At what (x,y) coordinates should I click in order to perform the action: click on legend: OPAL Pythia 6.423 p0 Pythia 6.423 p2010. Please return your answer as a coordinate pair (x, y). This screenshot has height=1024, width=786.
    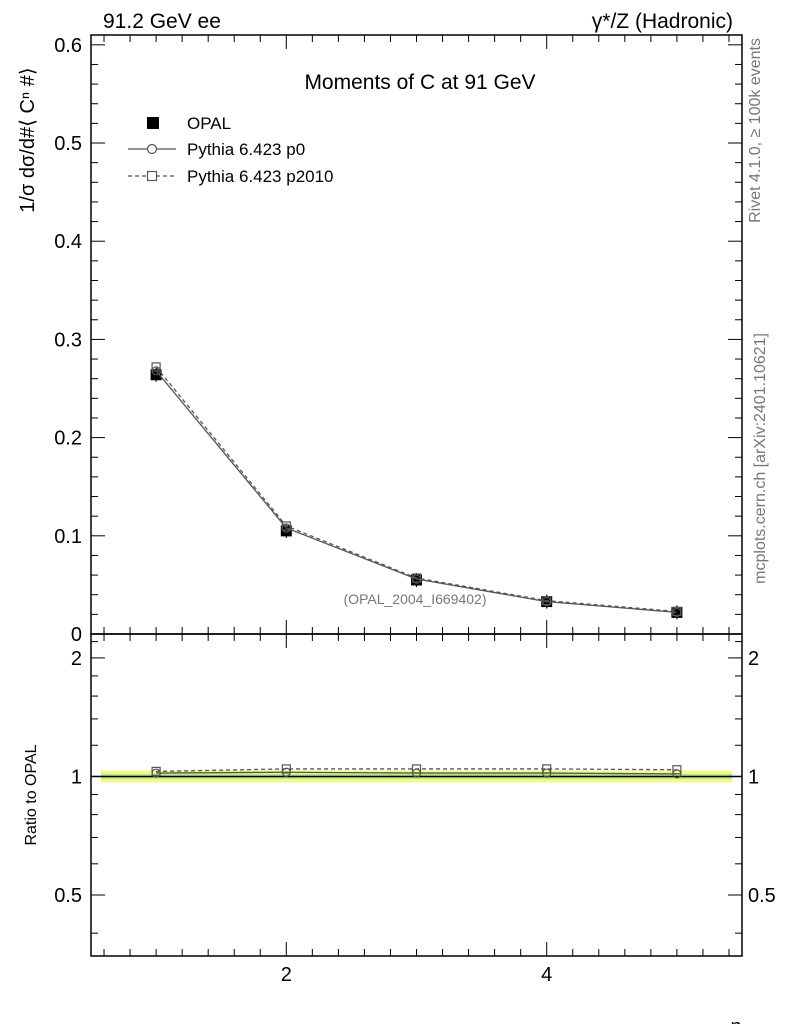
    Looking at the image, I should click on (231, 150).